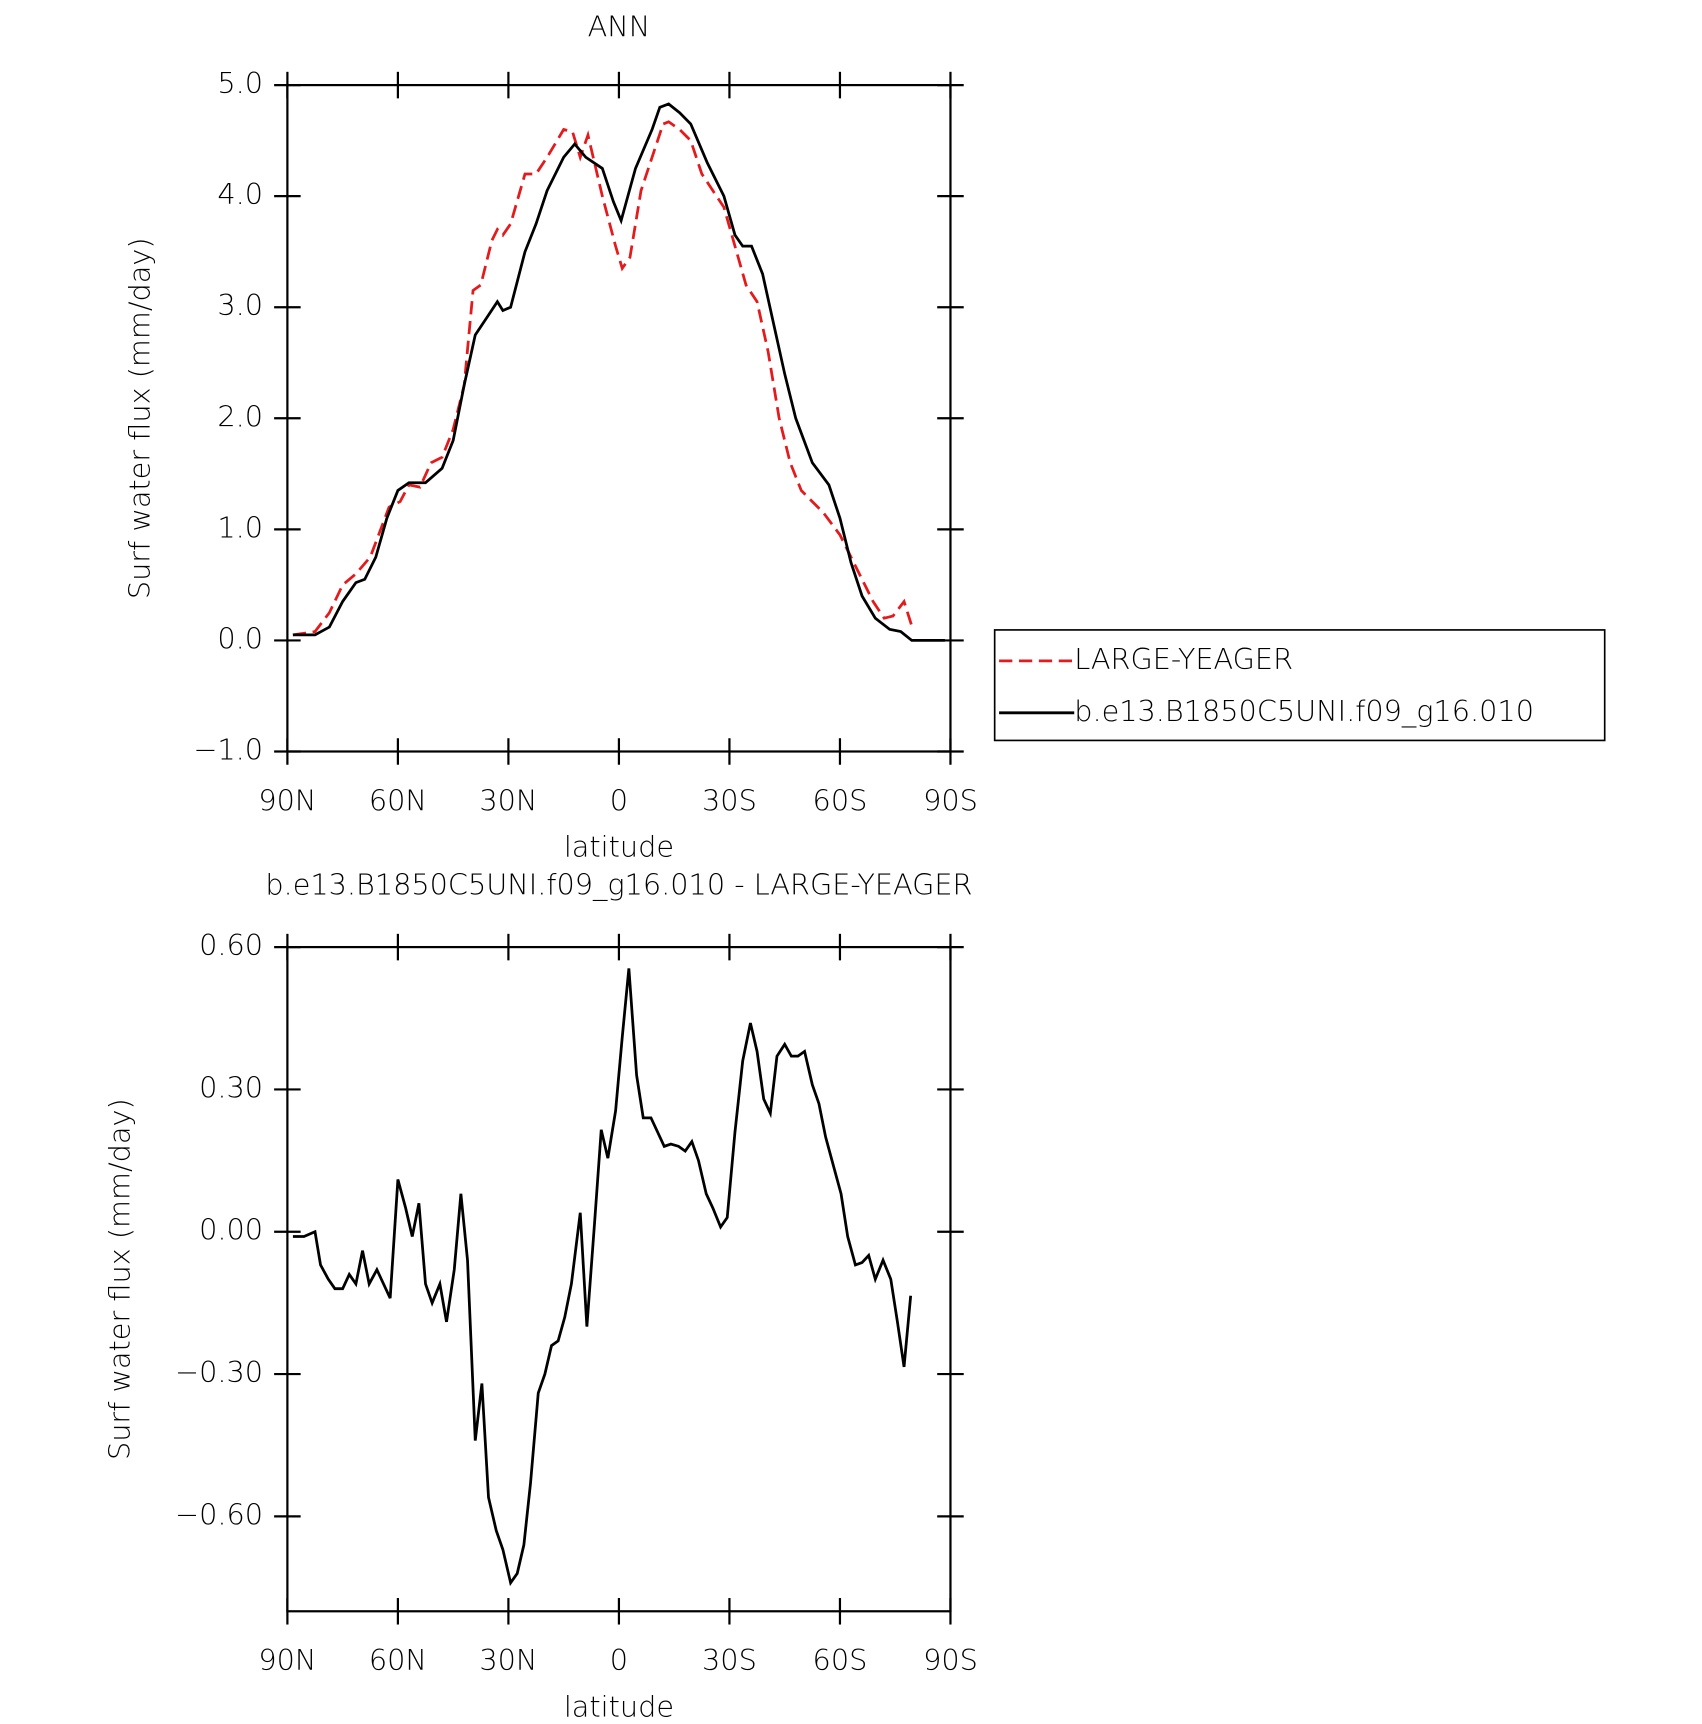 The height and width of the screenshot is (1724, 1702). Describe the element at coordinates (228, 749) in the screenshot. I see `y-tick-label: −1.0` at that location.